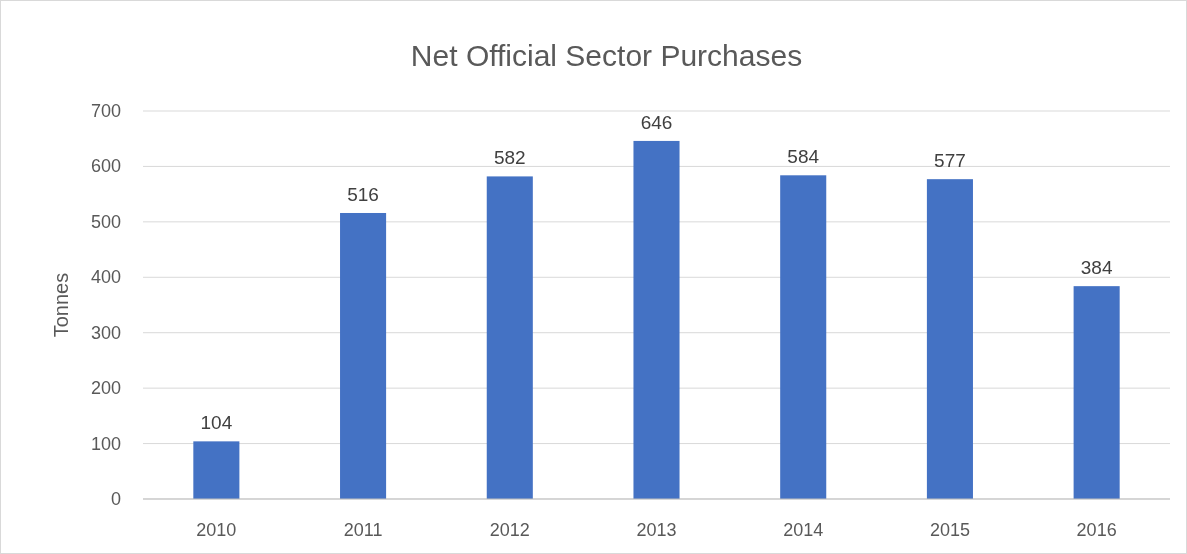  Describe the element at coordinates (509, 158) in the screenshot. I see `data-label: 582` at that location.